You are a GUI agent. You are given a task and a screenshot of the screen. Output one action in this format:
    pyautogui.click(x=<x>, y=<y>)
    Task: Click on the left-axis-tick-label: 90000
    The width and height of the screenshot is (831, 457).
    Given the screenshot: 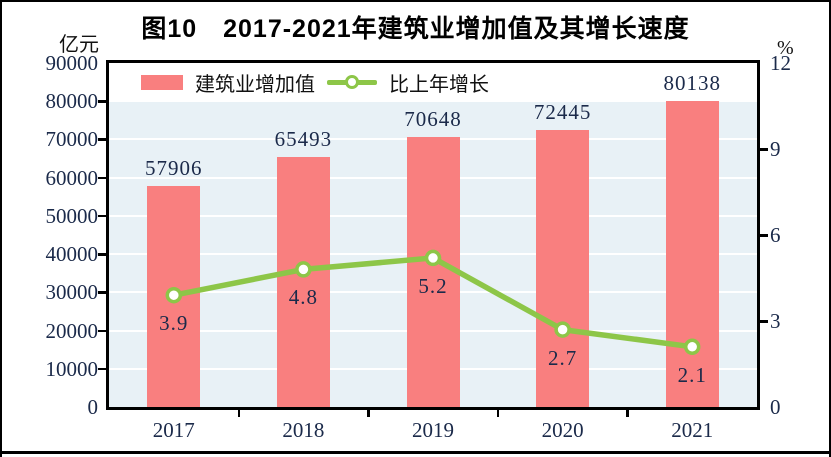 What is the action you would take?
    pyautogui.click(x=72, y=63)
    